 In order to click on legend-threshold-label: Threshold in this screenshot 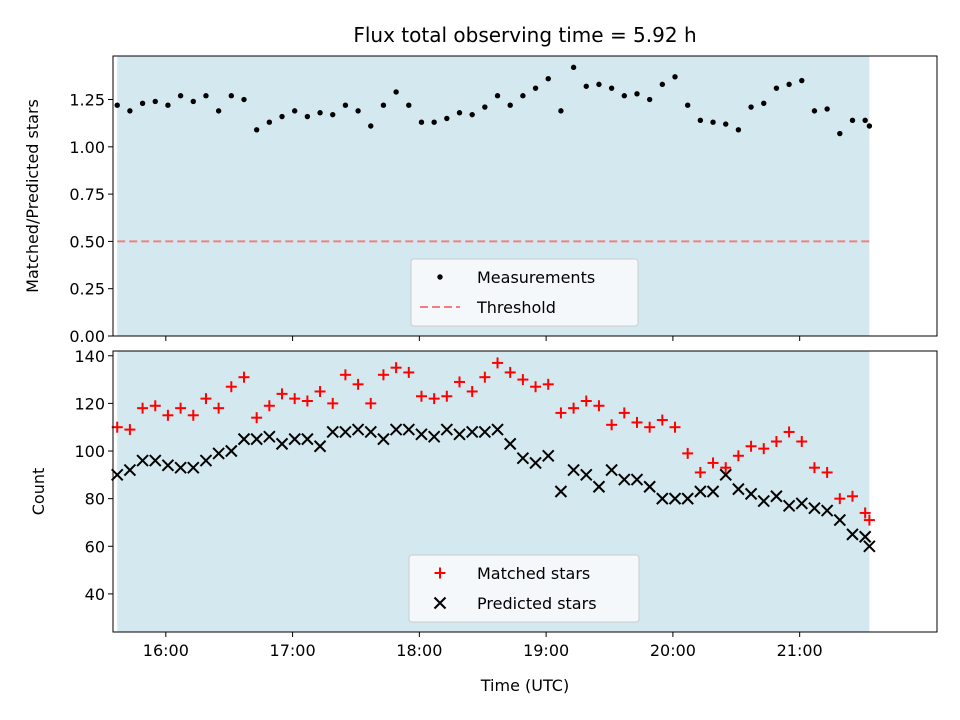, I will do `click(516, 307)`.